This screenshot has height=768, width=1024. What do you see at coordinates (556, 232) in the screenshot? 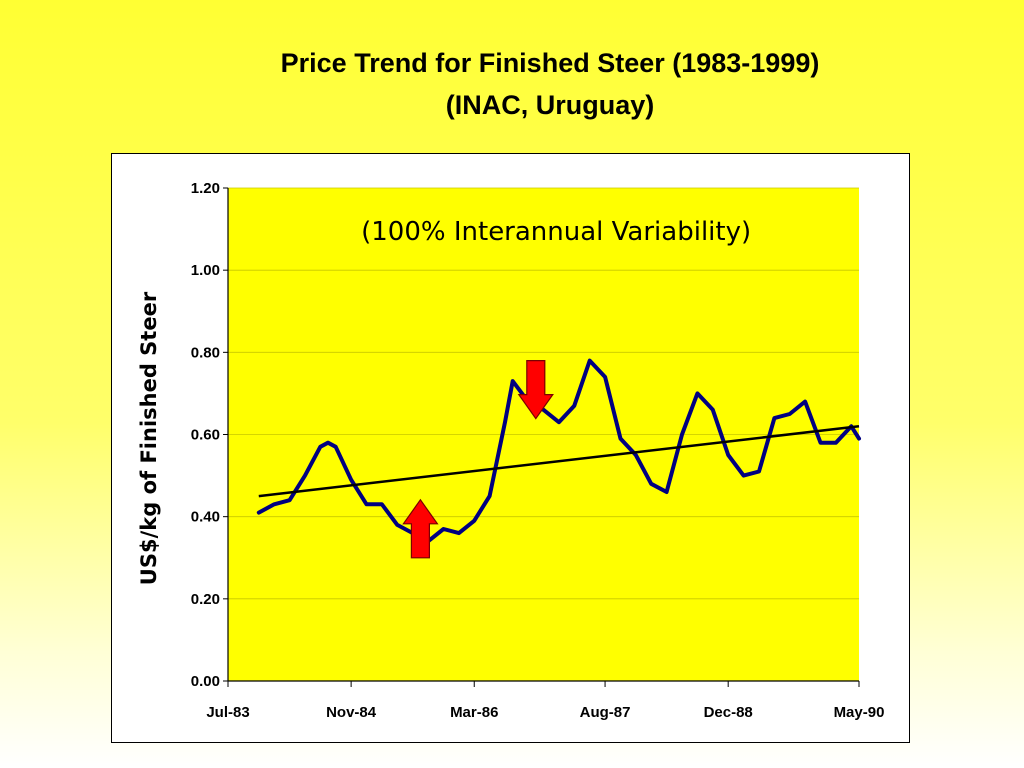
I see `variability-annotation: (100% Interannual Variability)` at bounding box center [556, 232].